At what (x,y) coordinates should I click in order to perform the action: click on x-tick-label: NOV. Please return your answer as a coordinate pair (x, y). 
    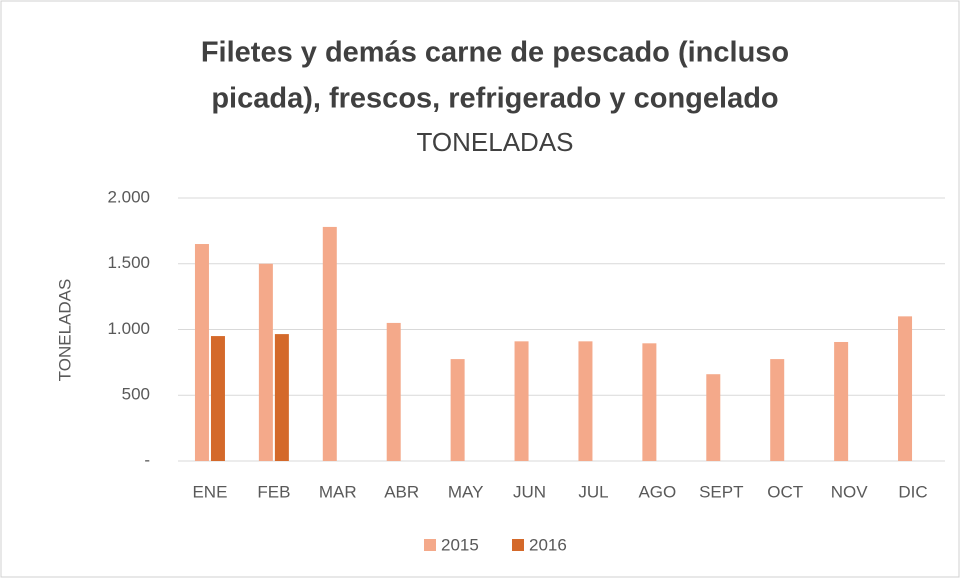
    Looking at the image, I should click on (850, 491).